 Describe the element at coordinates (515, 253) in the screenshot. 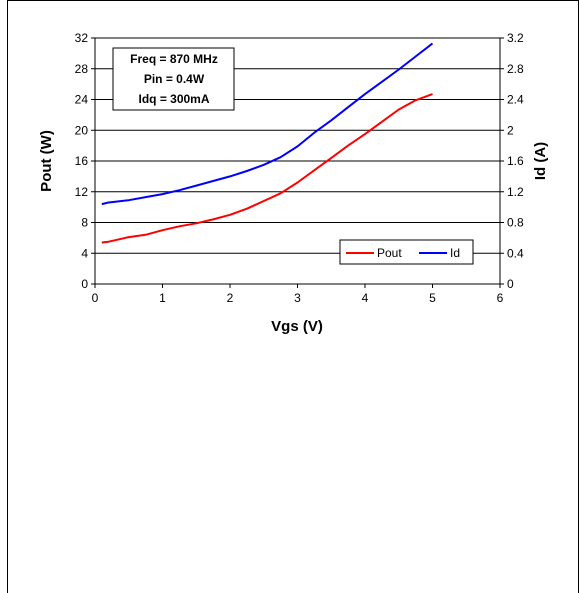

I see `y-right-tick-label: 0.4` at that location.